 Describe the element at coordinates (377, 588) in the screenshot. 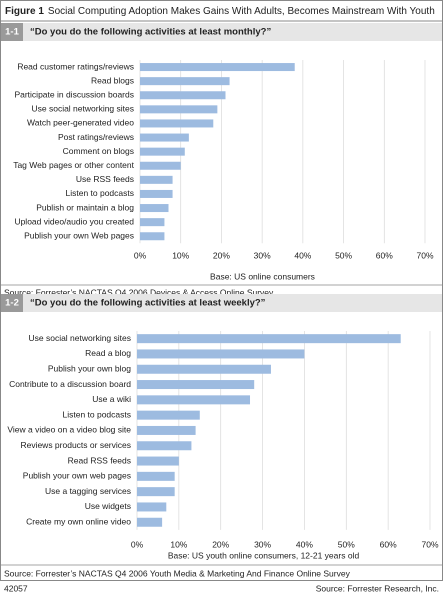

I see `footer-source: Source: Forrester Research, Inc.` at that location.